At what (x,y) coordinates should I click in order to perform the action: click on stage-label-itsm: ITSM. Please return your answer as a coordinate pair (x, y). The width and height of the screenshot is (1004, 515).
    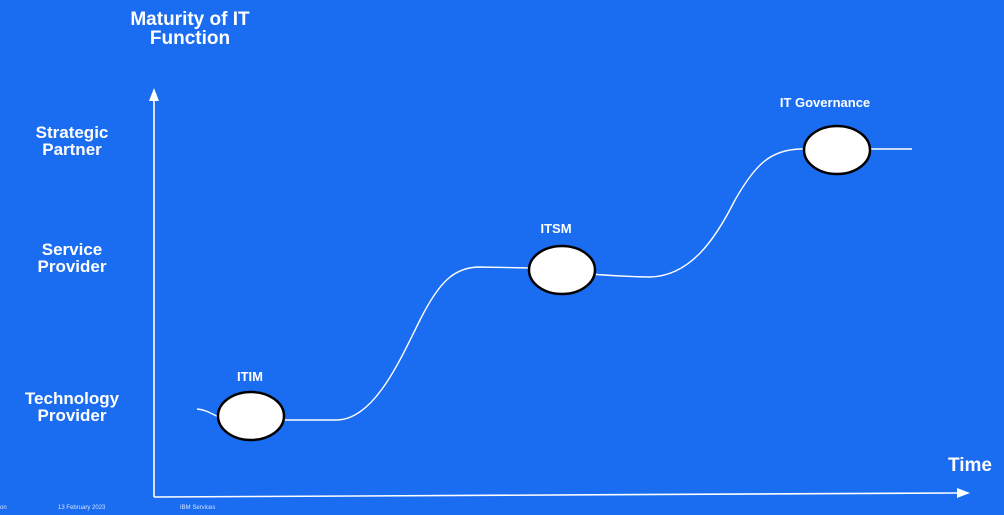
    Looking at the image, I should click on (556, 228).